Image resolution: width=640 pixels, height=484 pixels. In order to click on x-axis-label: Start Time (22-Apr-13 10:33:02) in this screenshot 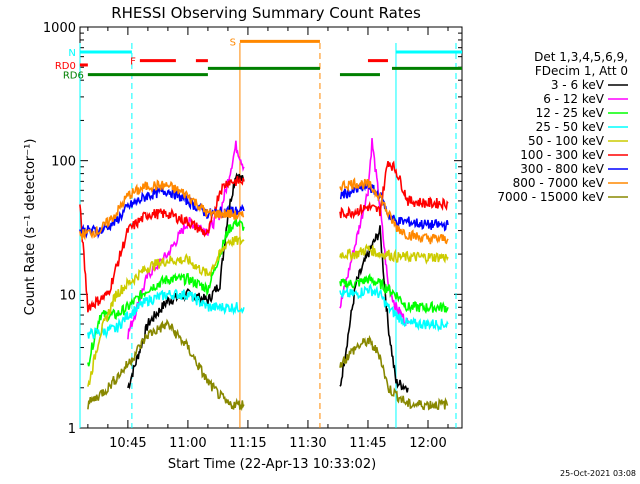, I will do `click(272, 464)`.